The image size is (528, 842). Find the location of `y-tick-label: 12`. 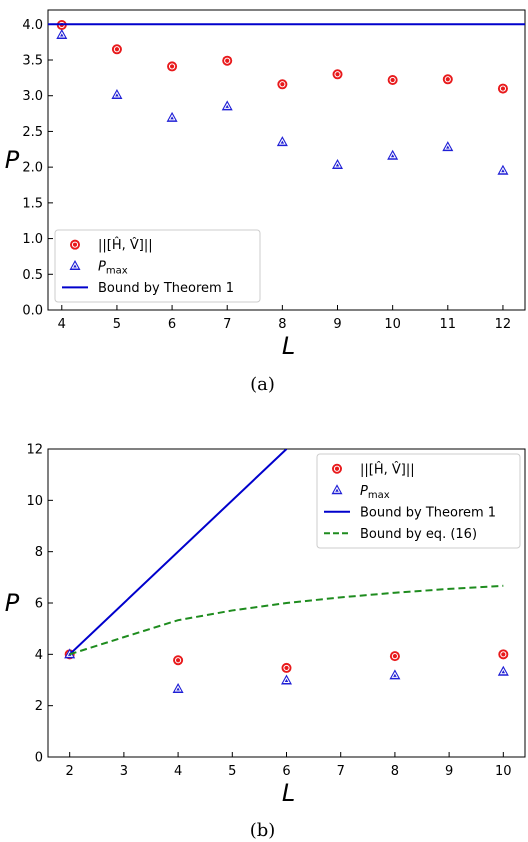

y-tick-label: 12 is located at coordinates (34, 450).